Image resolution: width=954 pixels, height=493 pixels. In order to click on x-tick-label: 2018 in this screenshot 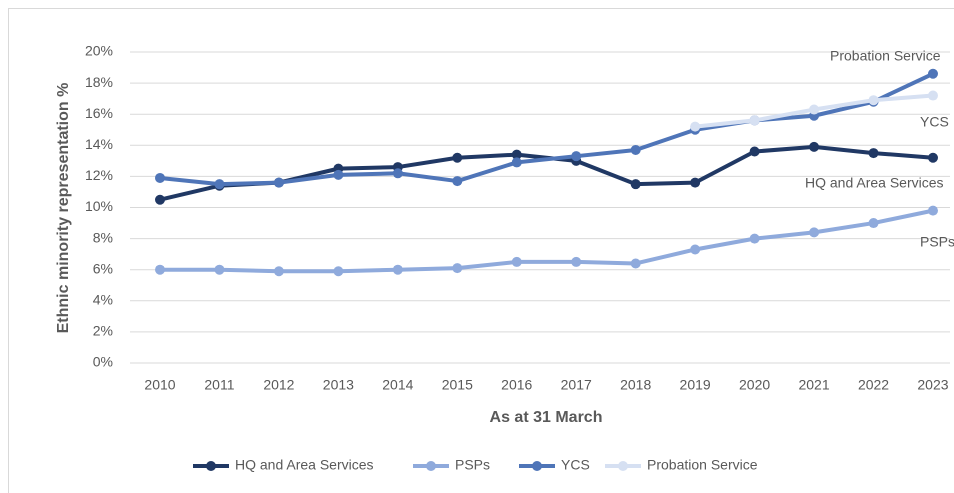, I will do `click(635, 385)`.